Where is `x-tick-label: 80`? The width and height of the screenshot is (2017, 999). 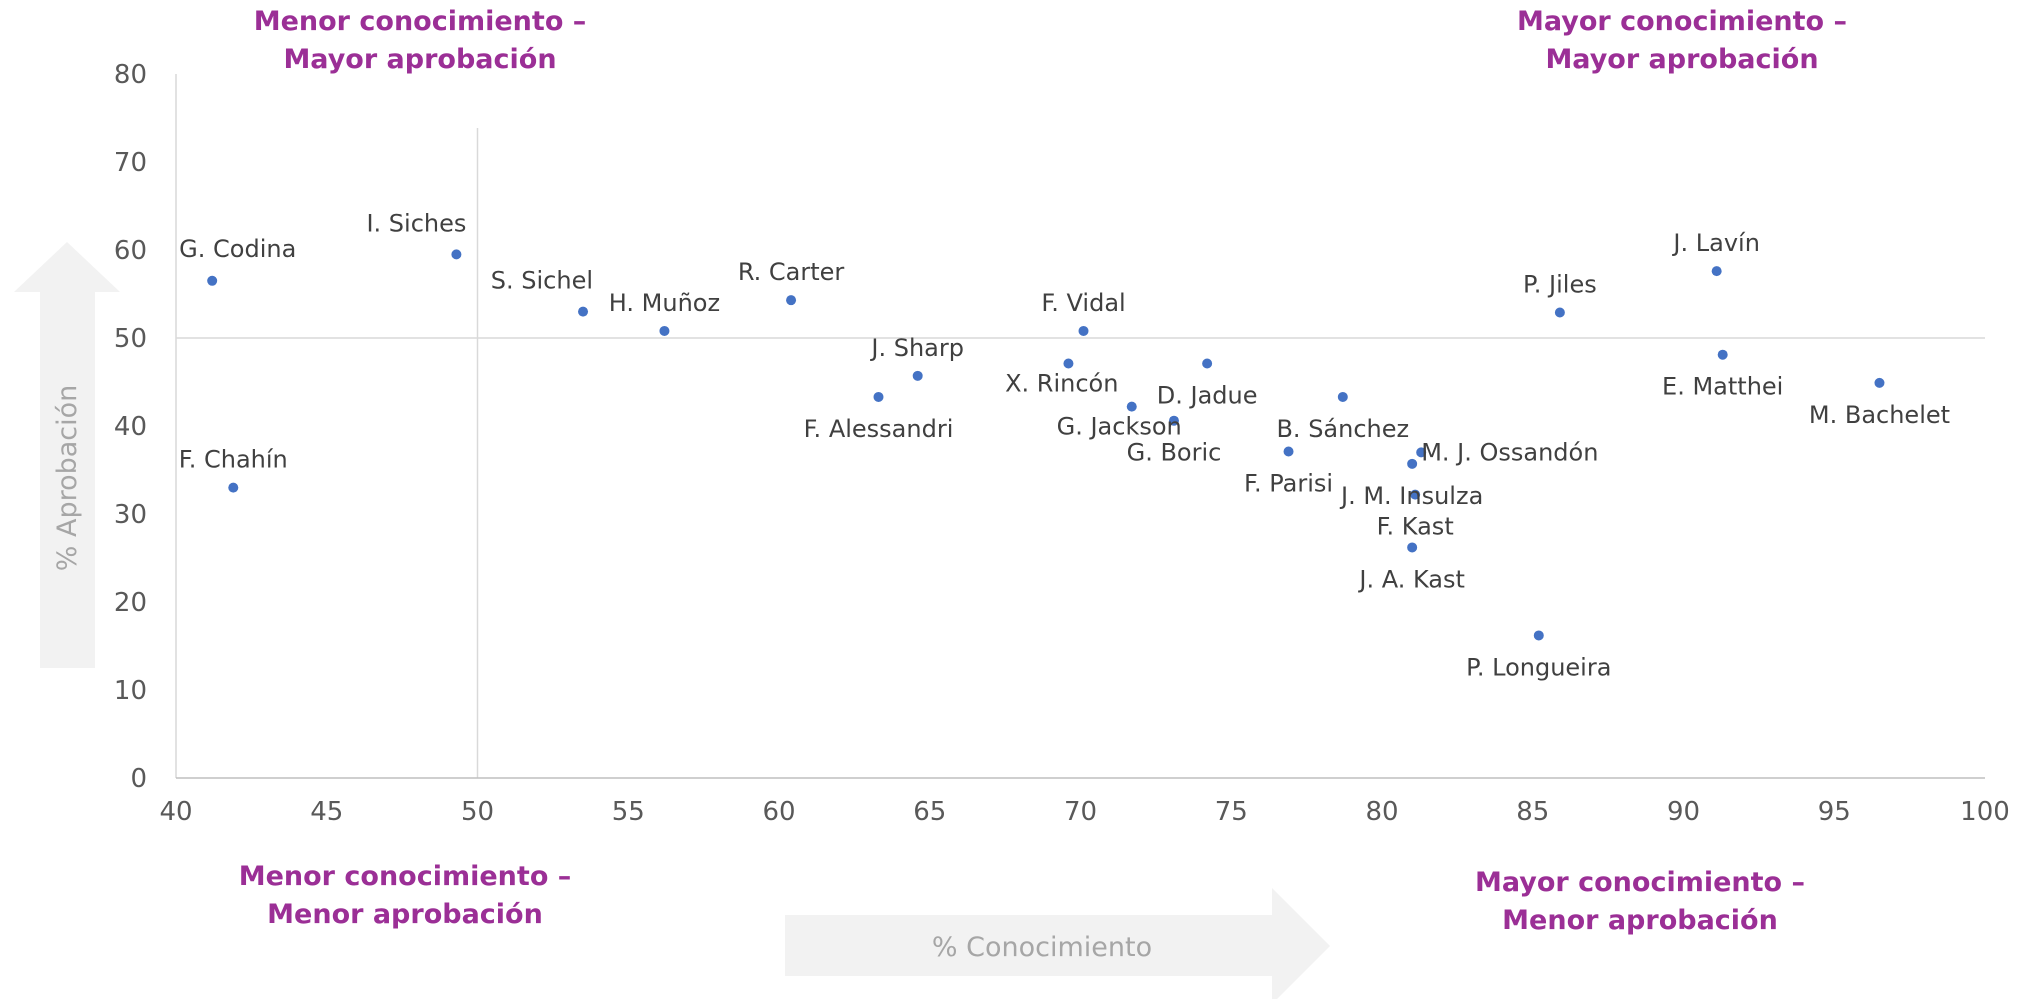
x-tick-label: 80 is located at coordinates (1381, 812).